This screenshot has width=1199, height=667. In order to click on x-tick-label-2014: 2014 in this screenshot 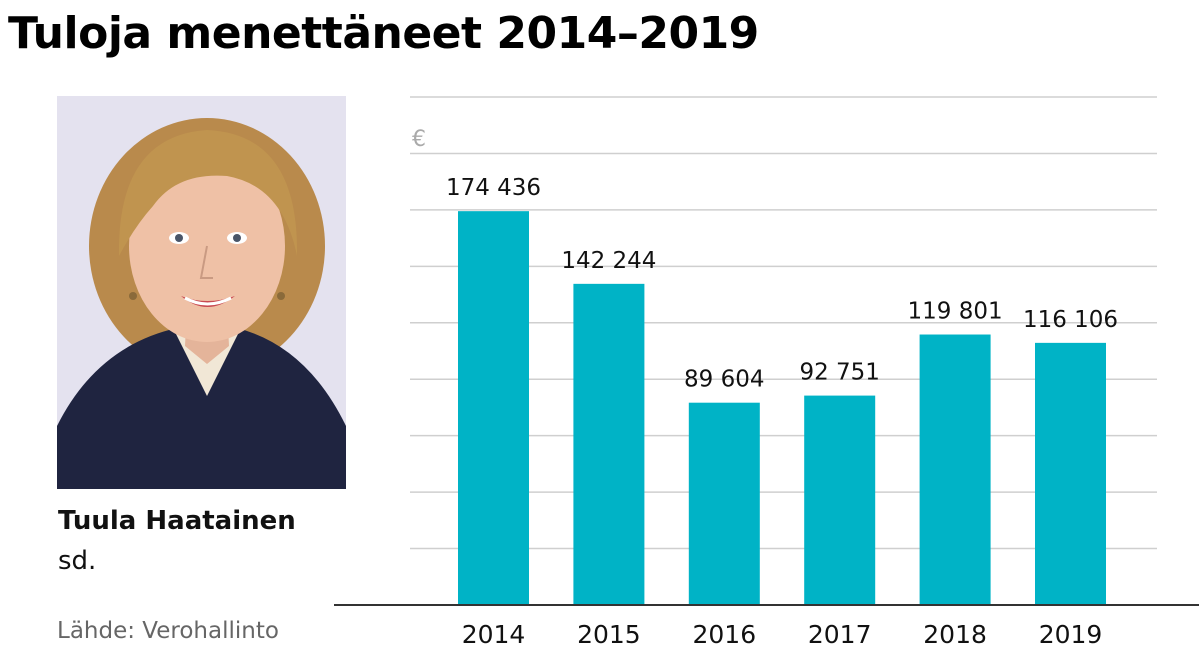, I will do `click(494, 634)`.